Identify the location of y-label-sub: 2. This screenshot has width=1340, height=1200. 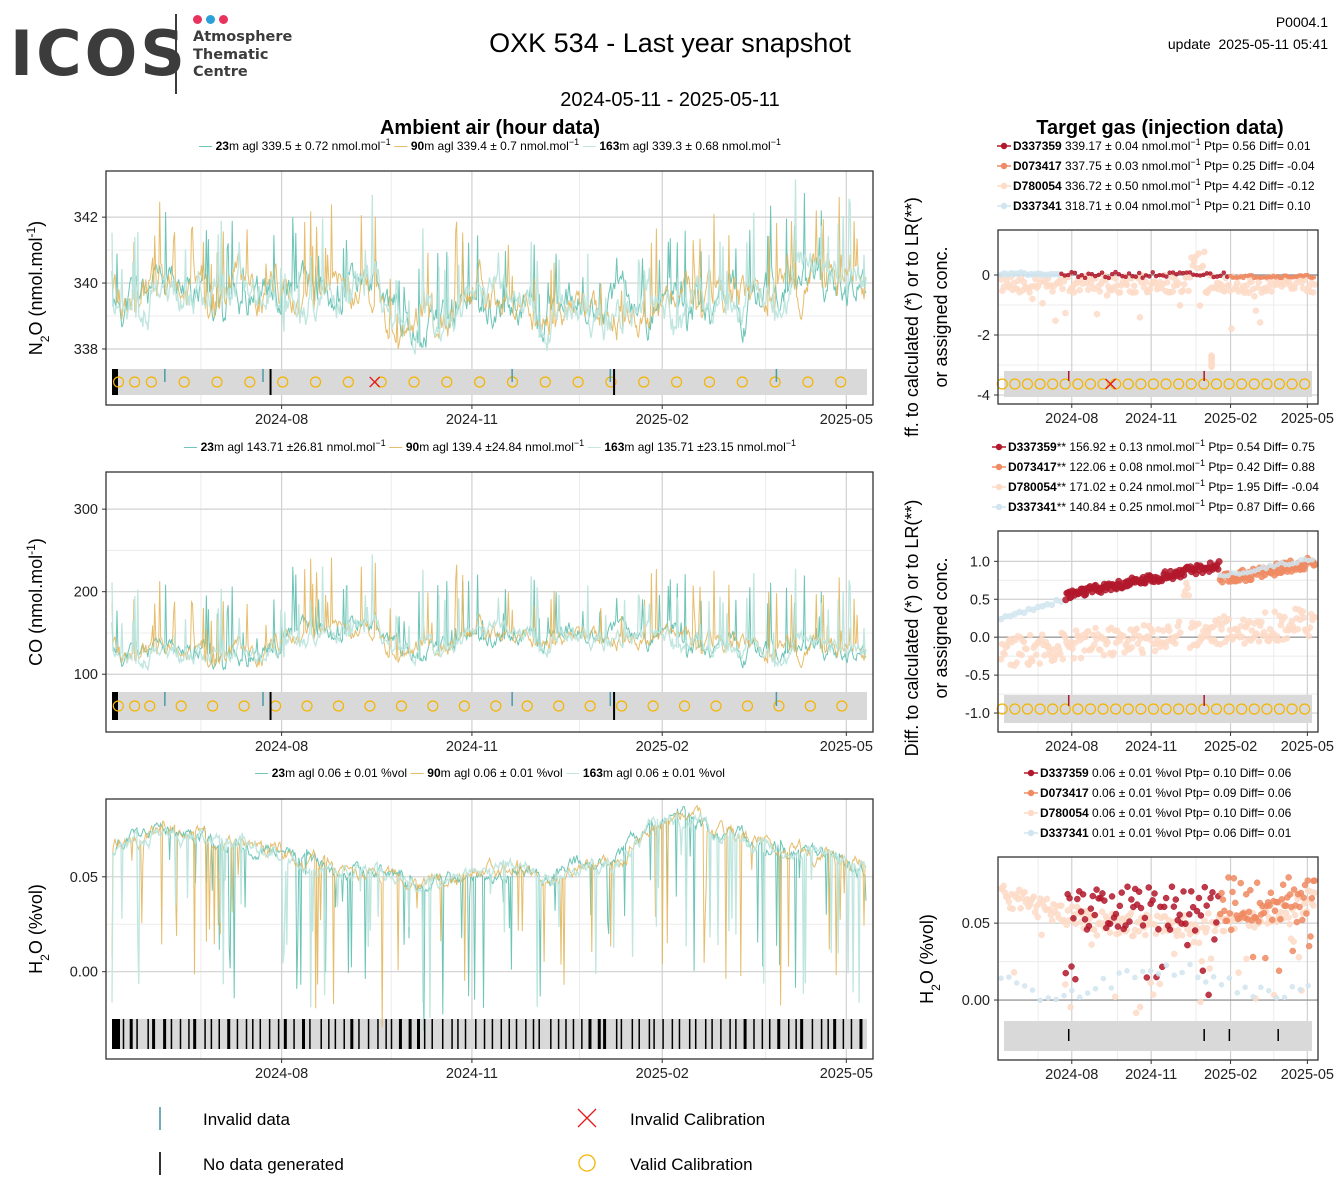
(45, 957).